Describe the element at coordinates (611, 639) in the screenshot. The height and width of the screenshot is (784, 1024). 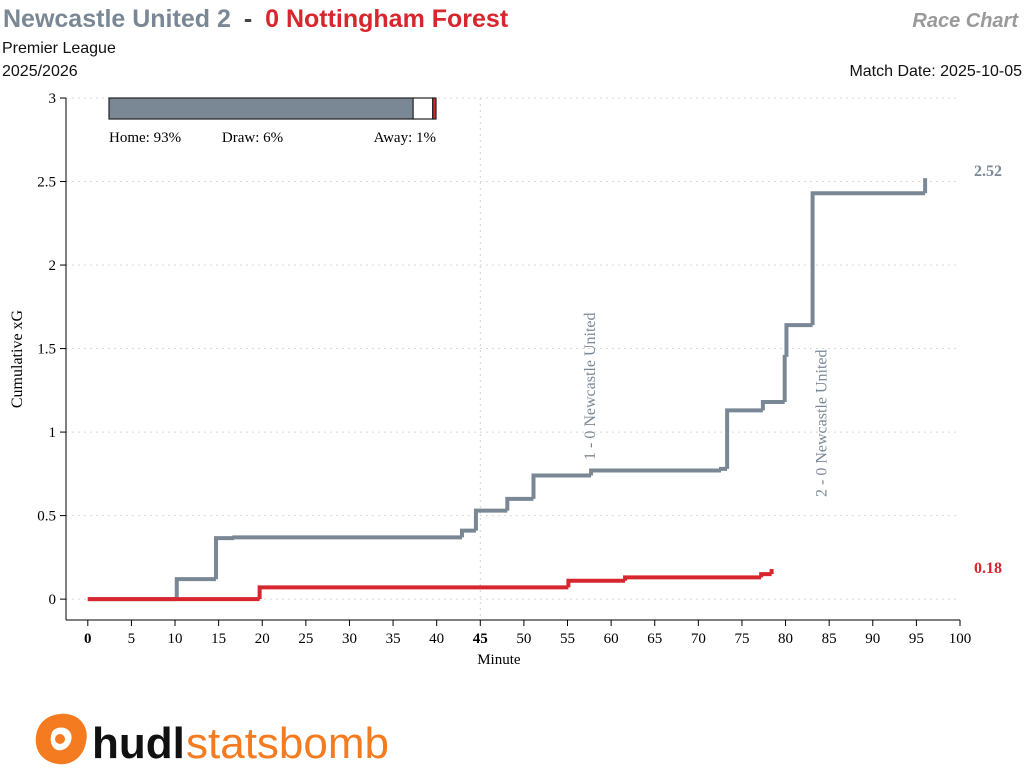
I see `x-tick-label: 60` at that location.